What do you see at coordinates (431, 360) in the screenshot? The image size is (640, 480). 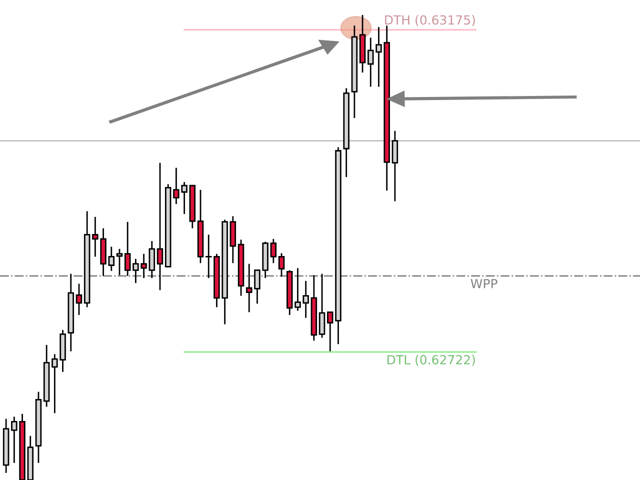 I see `ref-line-label: DTL (0.62722)` at bounding box center [431, 360].